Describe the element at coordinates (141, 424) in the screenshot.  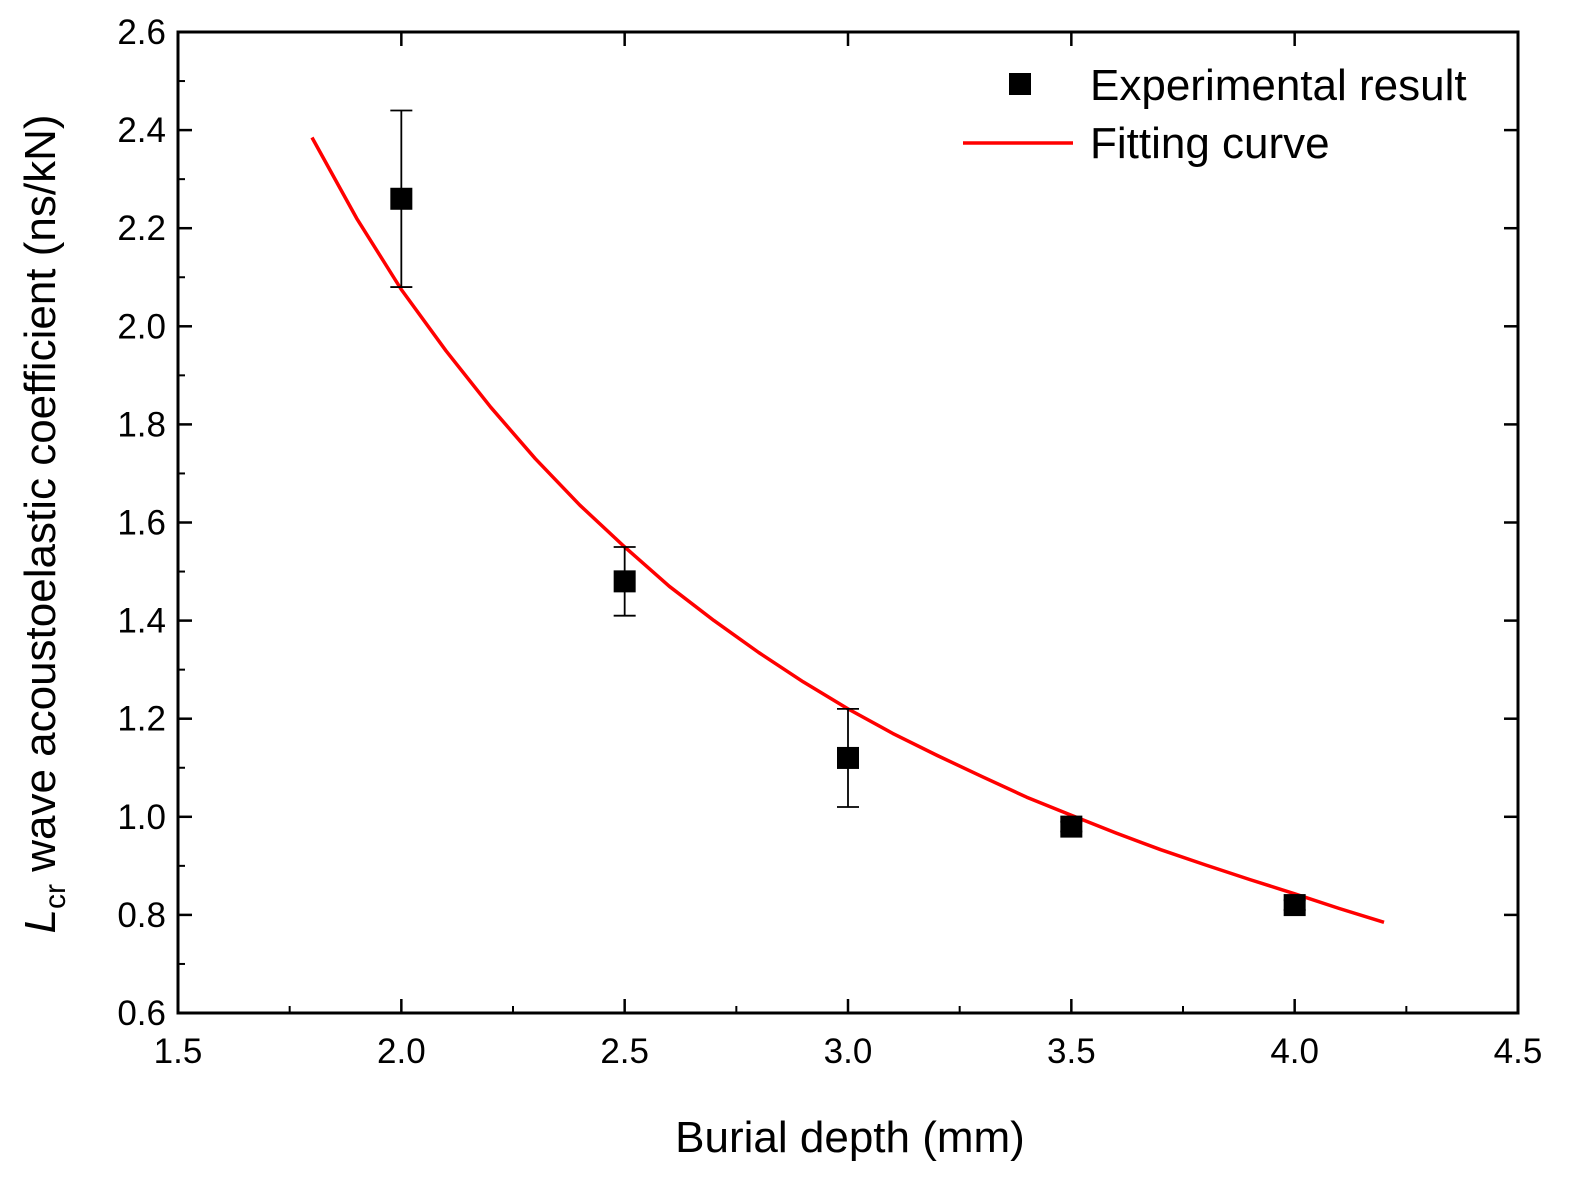
I see `y-tick-label: 1.8` at that location.